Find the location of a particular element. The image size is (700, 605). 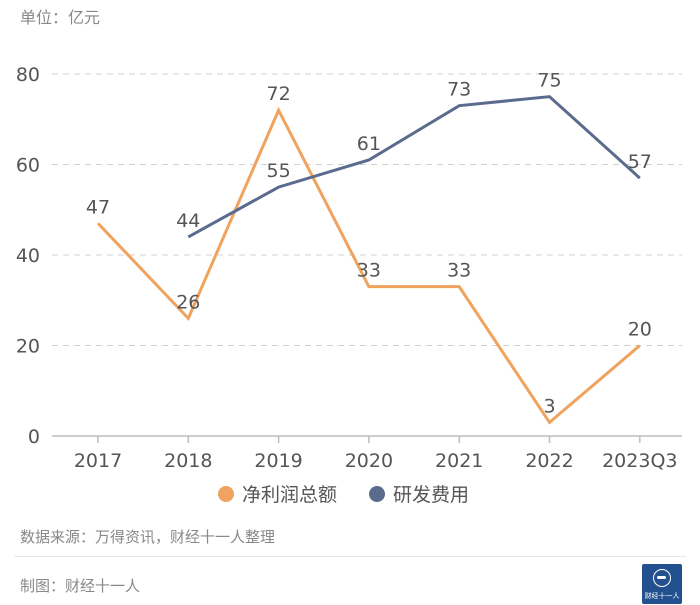

y-tick-label: 20 is located at coordinates (28, 347).